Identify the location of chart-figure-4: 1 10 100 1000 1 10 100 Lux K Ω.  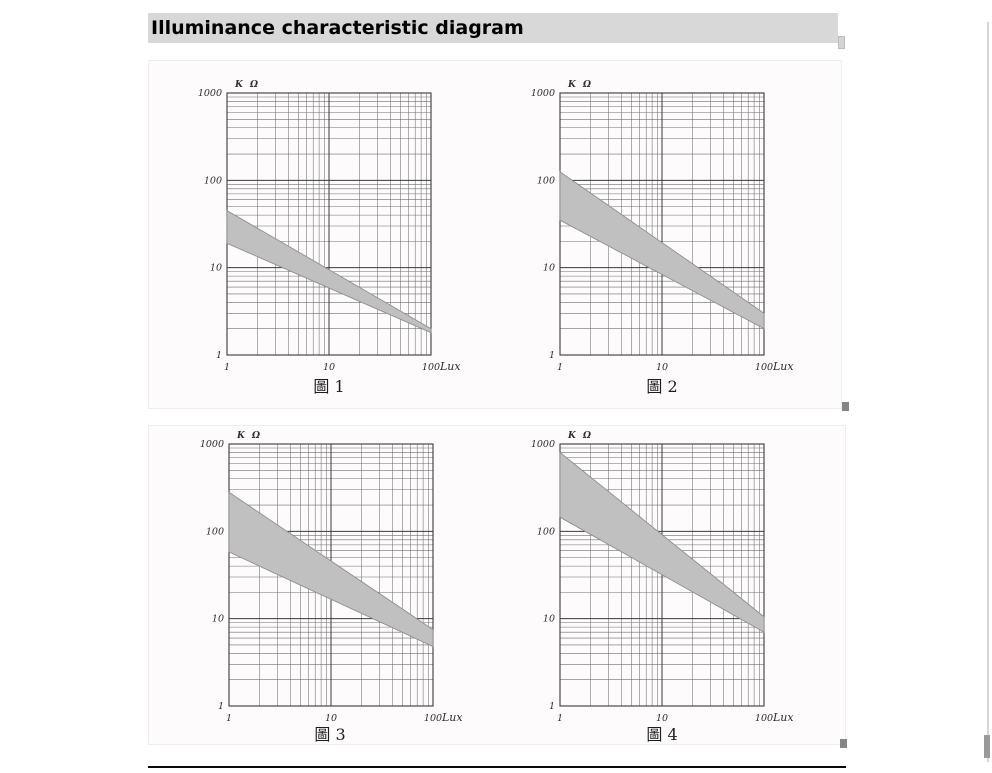
(662, 580).